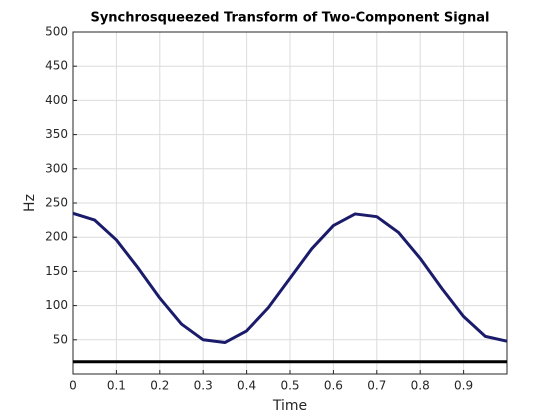 The image size is (560, 420). Describe the element at coordinates (56, 271) in the screenshot. I see `y-tick-label: 150` at that location.